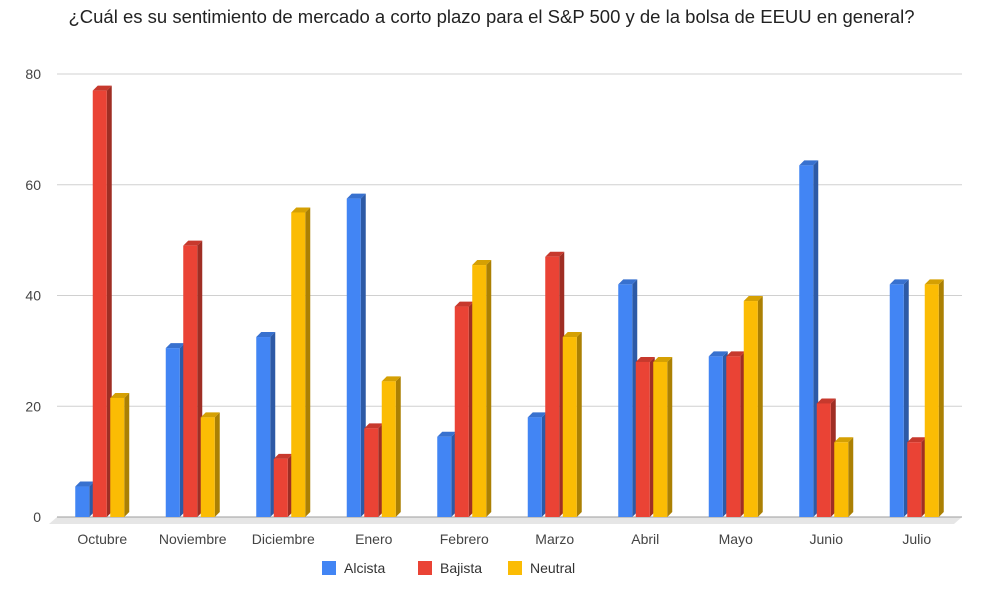 The width and height of the screenshot is (983, 591). I want to click on legend-label-alcista: Alcista, so click(364, 568).